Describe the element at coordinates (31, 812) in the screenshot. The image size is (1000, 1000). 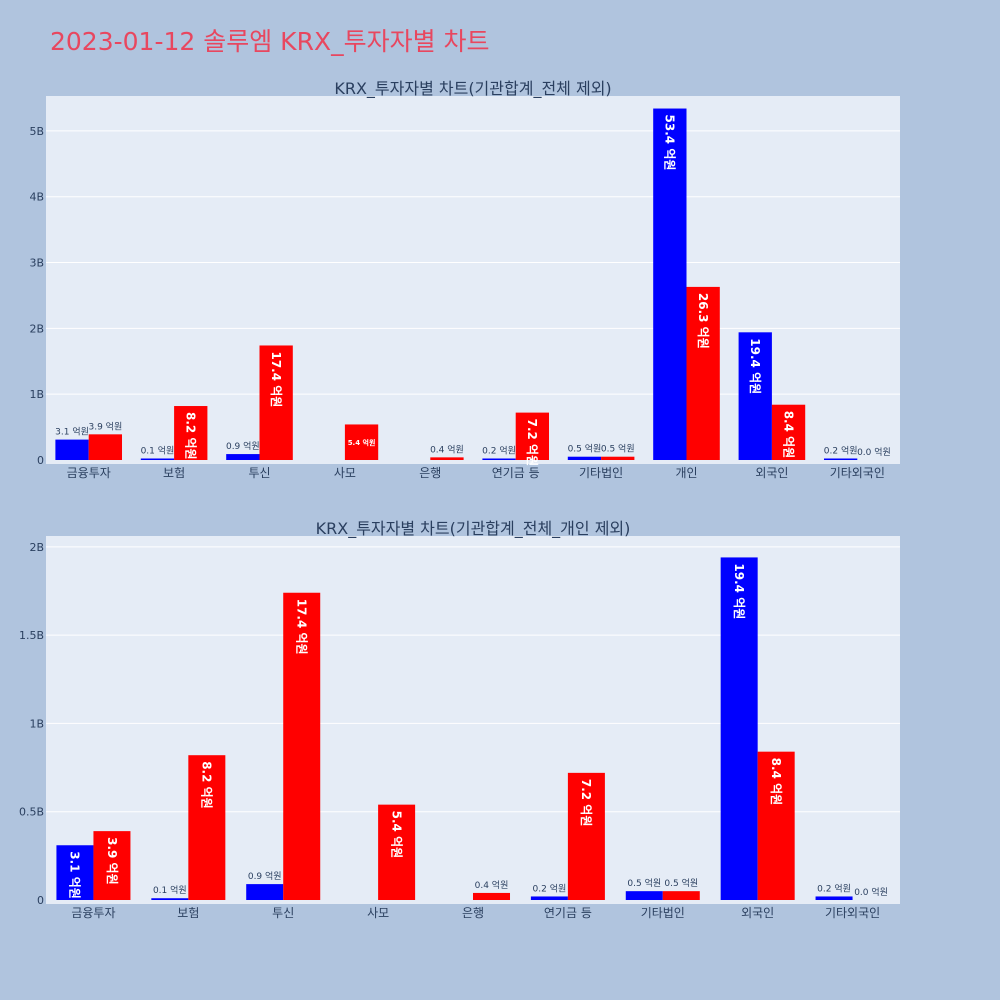
I see `y-tick-label: 0.5B` at that location.